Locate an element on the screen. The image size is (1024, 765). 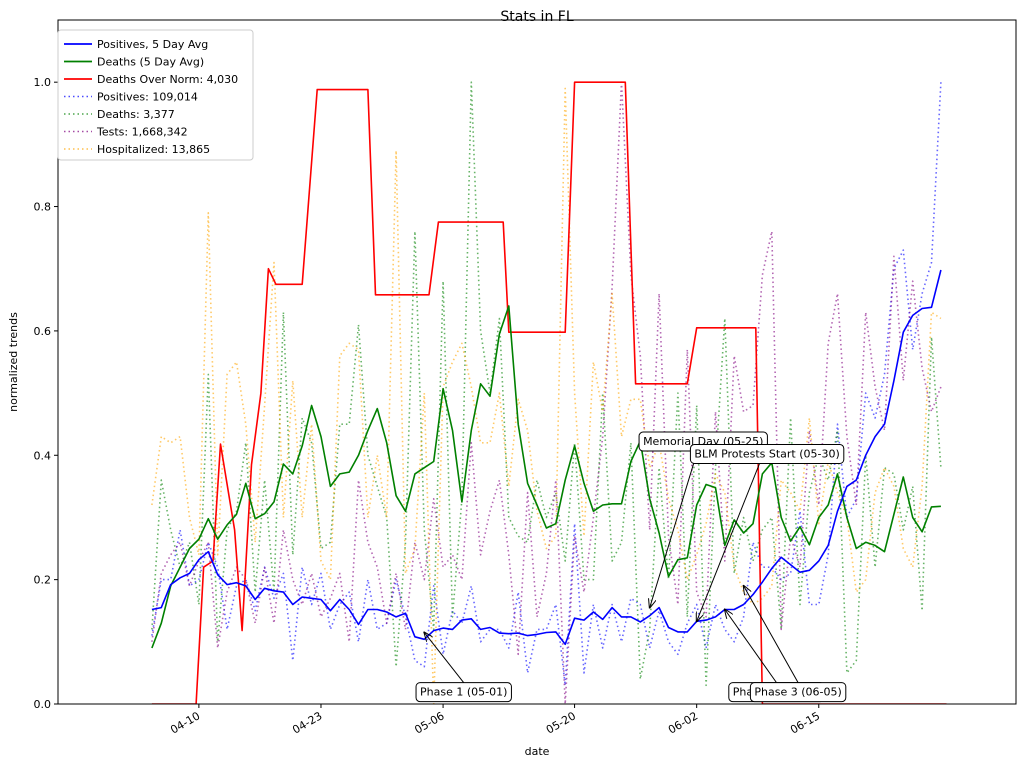
annotation: Phase 3 (06-05) is located at coordinates (795, 644).